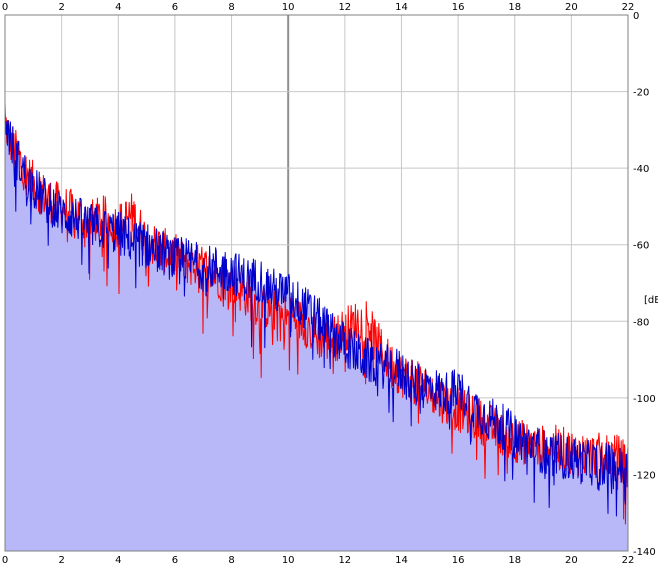 The width and height of the screenshot is (658, 572). I want to click on x-tick-label-bottom: 20, so click(571, 560).